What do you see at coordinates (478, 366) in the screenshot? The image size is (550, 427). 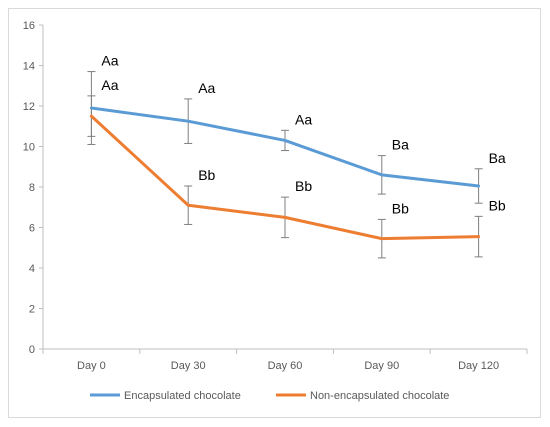 I see `x-tick-label: Day 120` at bounding box center [478, 366].